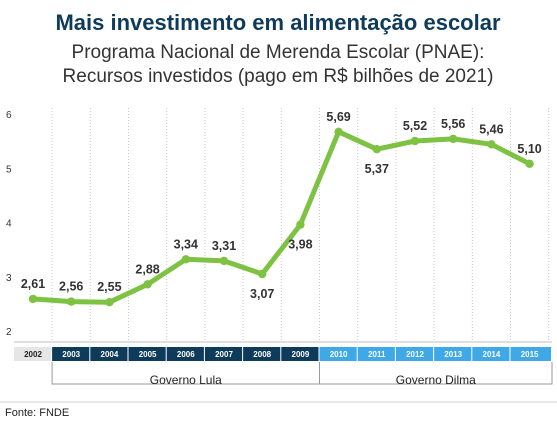 Image resolution: width=557 pixels, height=423 pixels. I want to click on data-point-2015, so click(529, 163).